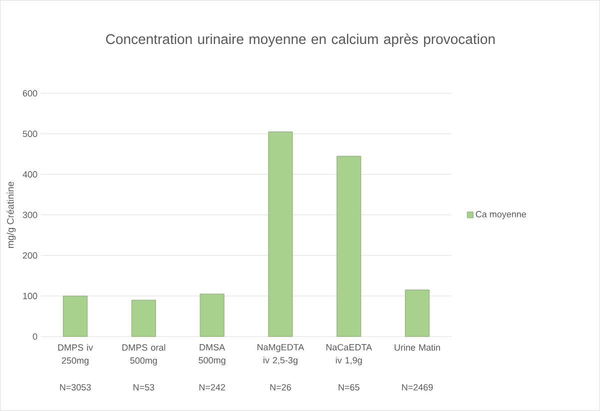 The width and height of the screenshot is (600, 411). Describe the element at coordinates (417, 347) in the screenshot. I see `x-tick-label: Urine Matin` at that location.